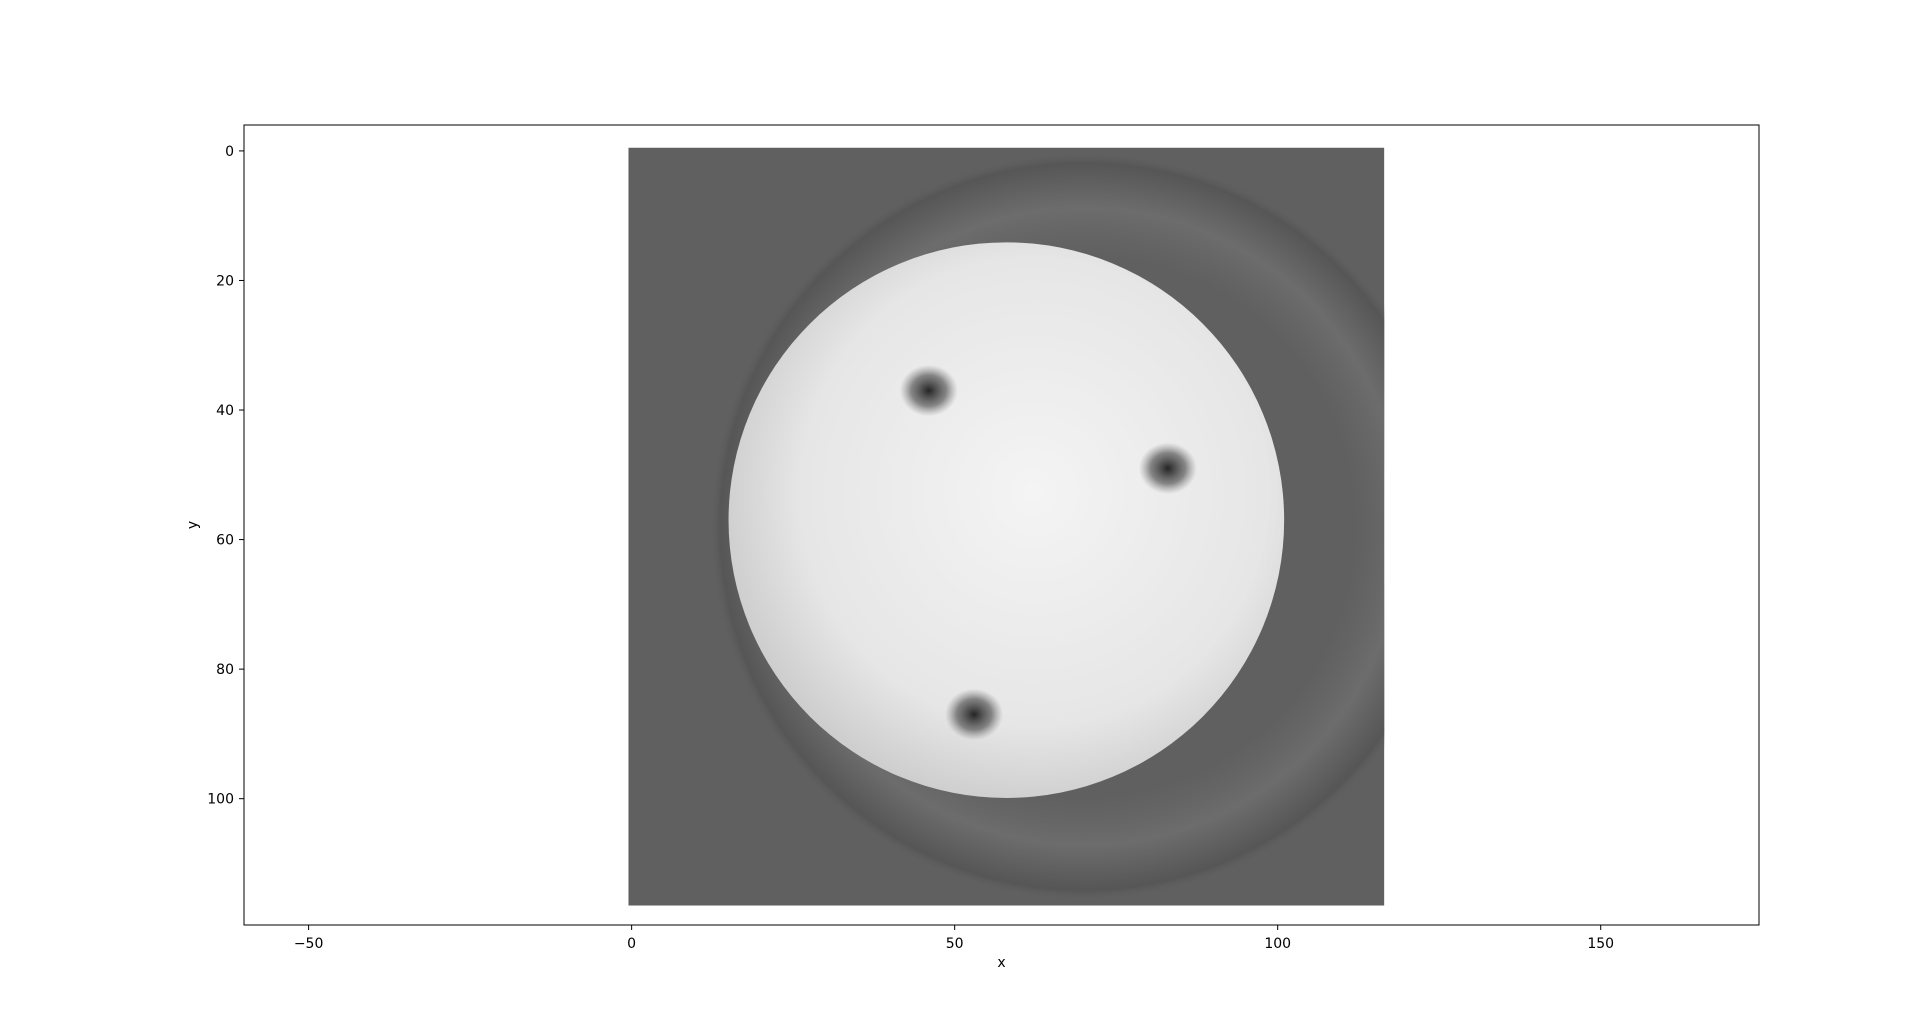 The image size is (1920, 1022). Describe the element at coordinates (193, 525) in the screenshot. I see `y-axis-label: y` at that location.